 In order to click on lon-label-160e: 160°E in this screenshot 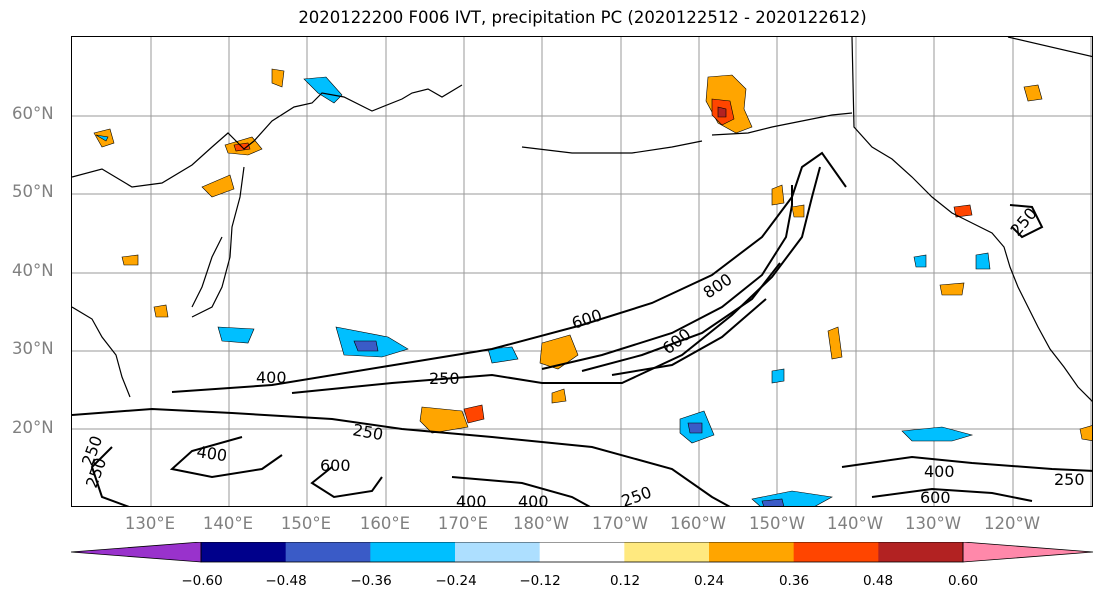, I will do `click(385, 523)`.